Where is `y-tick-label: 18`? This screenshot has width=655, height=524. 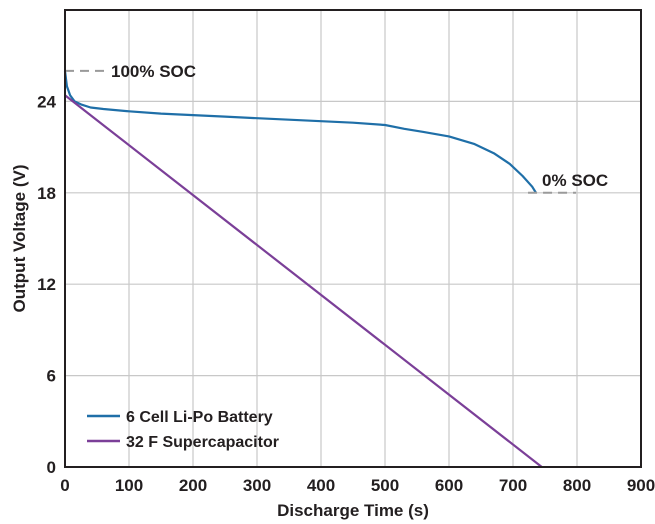
y-tick-label: 18 is located at coordinates (46, 193).